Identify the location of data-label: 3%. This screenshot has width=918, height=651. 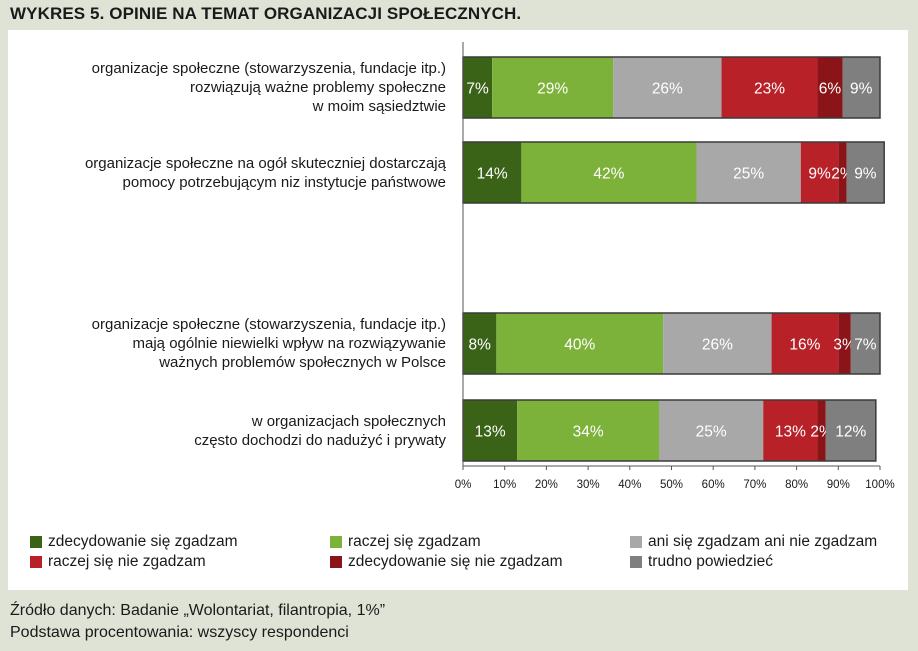
(844, 345).